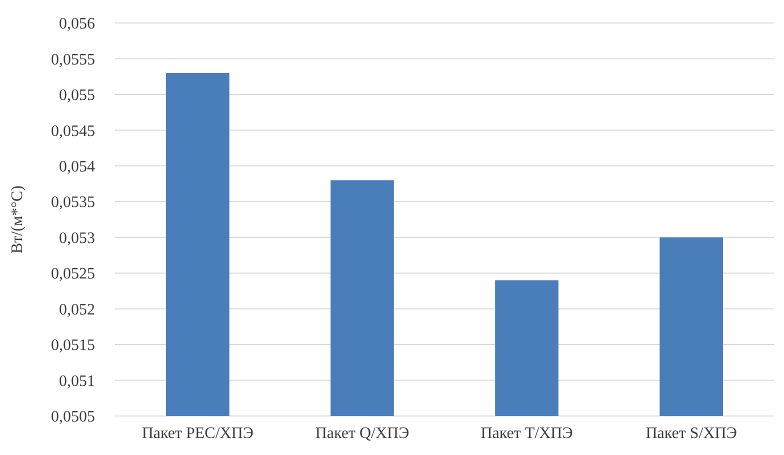 The width and height of the screenshot is (784, 455). What do you see at coordinates (77, 381) in the screenshot?
I see `y-tick-label: 0,051` at bounding box center [77, 381].